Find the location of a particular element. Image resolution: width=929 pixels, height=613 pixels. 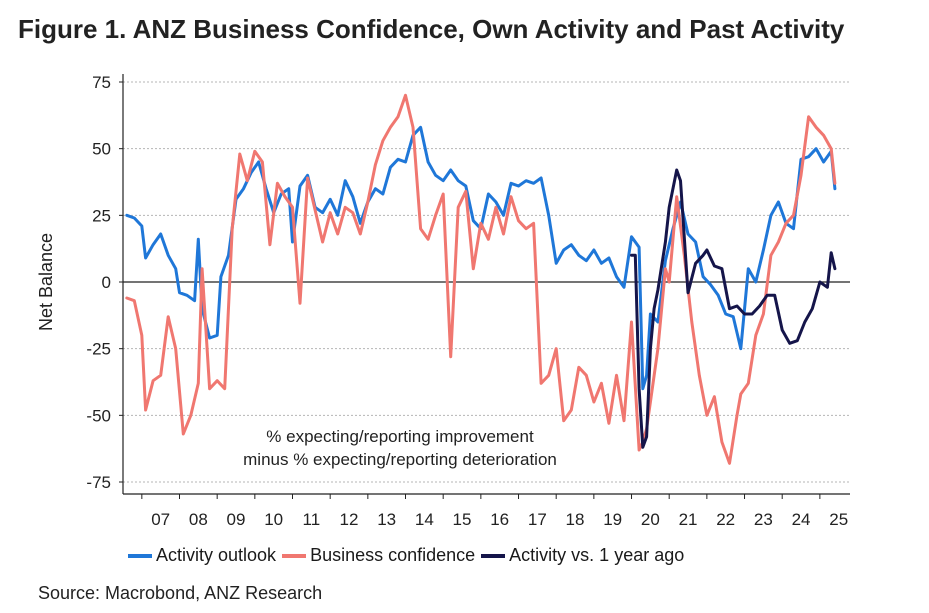

x-tick-label-12: 12 is located at coordinates (349, 519).